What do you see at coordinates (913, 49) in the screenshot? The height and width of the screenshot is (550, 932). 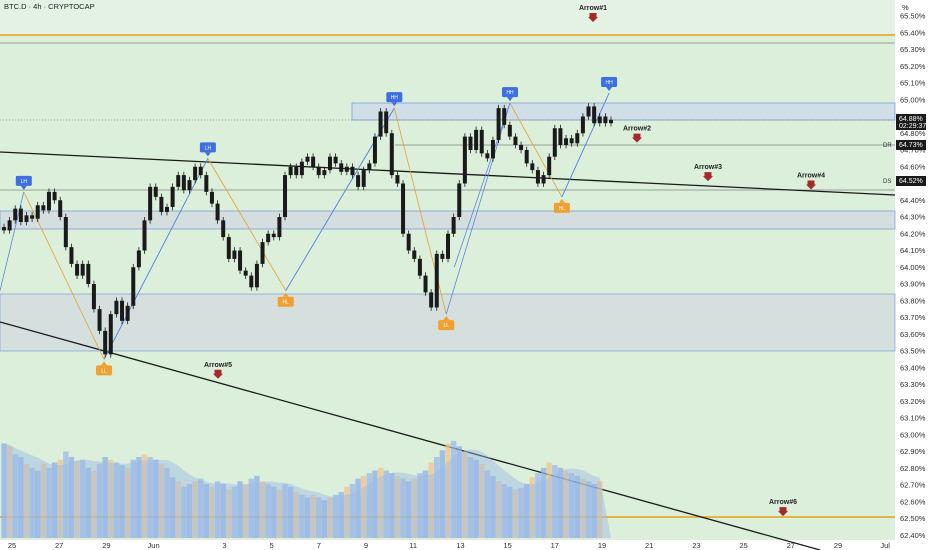 I see `price-tick: 65.30%` at bounding box center [913, 49].